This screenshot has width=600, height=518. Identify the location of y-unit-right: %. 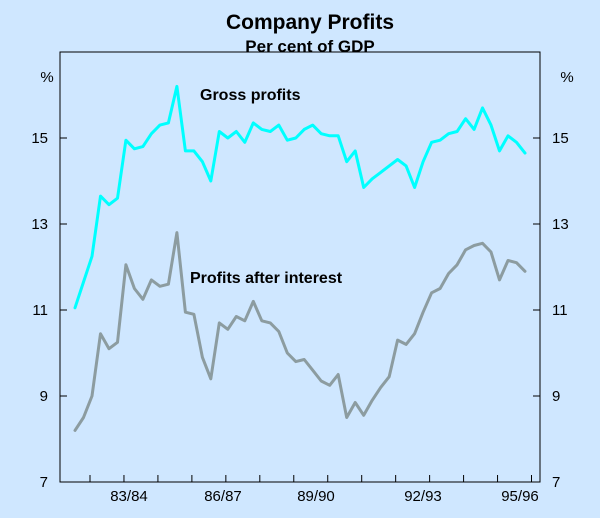
(566, 77).